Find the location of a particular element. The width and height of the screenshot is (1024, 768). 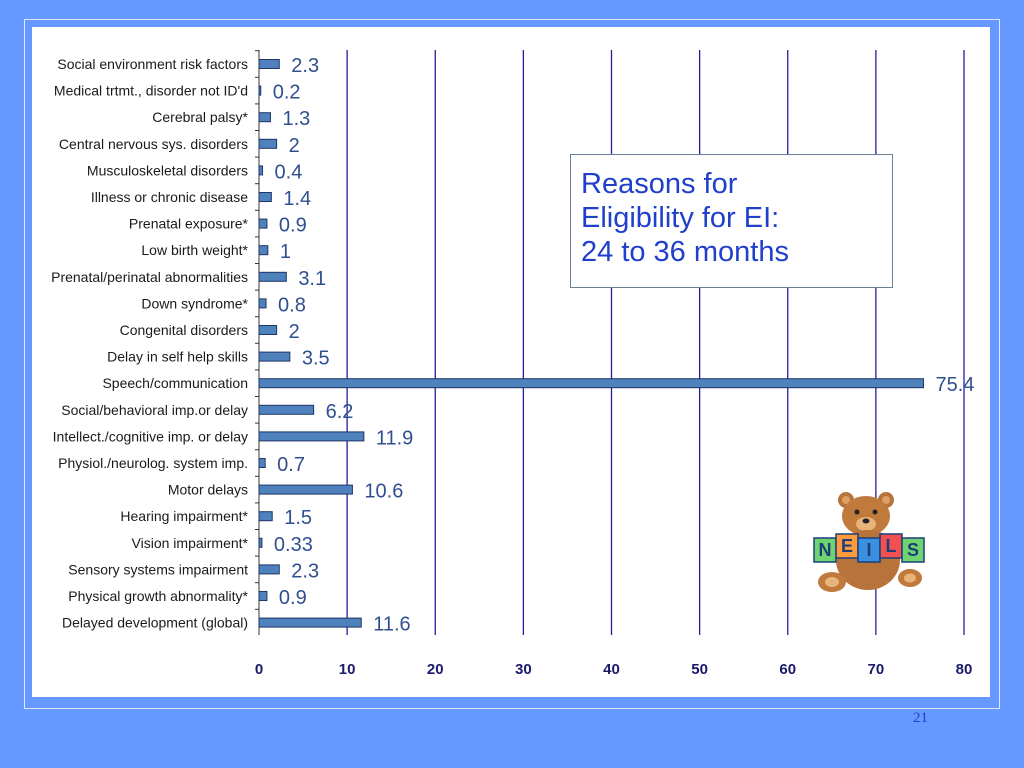

value-label-5: 0.4 is located at coordinates (289, 172).